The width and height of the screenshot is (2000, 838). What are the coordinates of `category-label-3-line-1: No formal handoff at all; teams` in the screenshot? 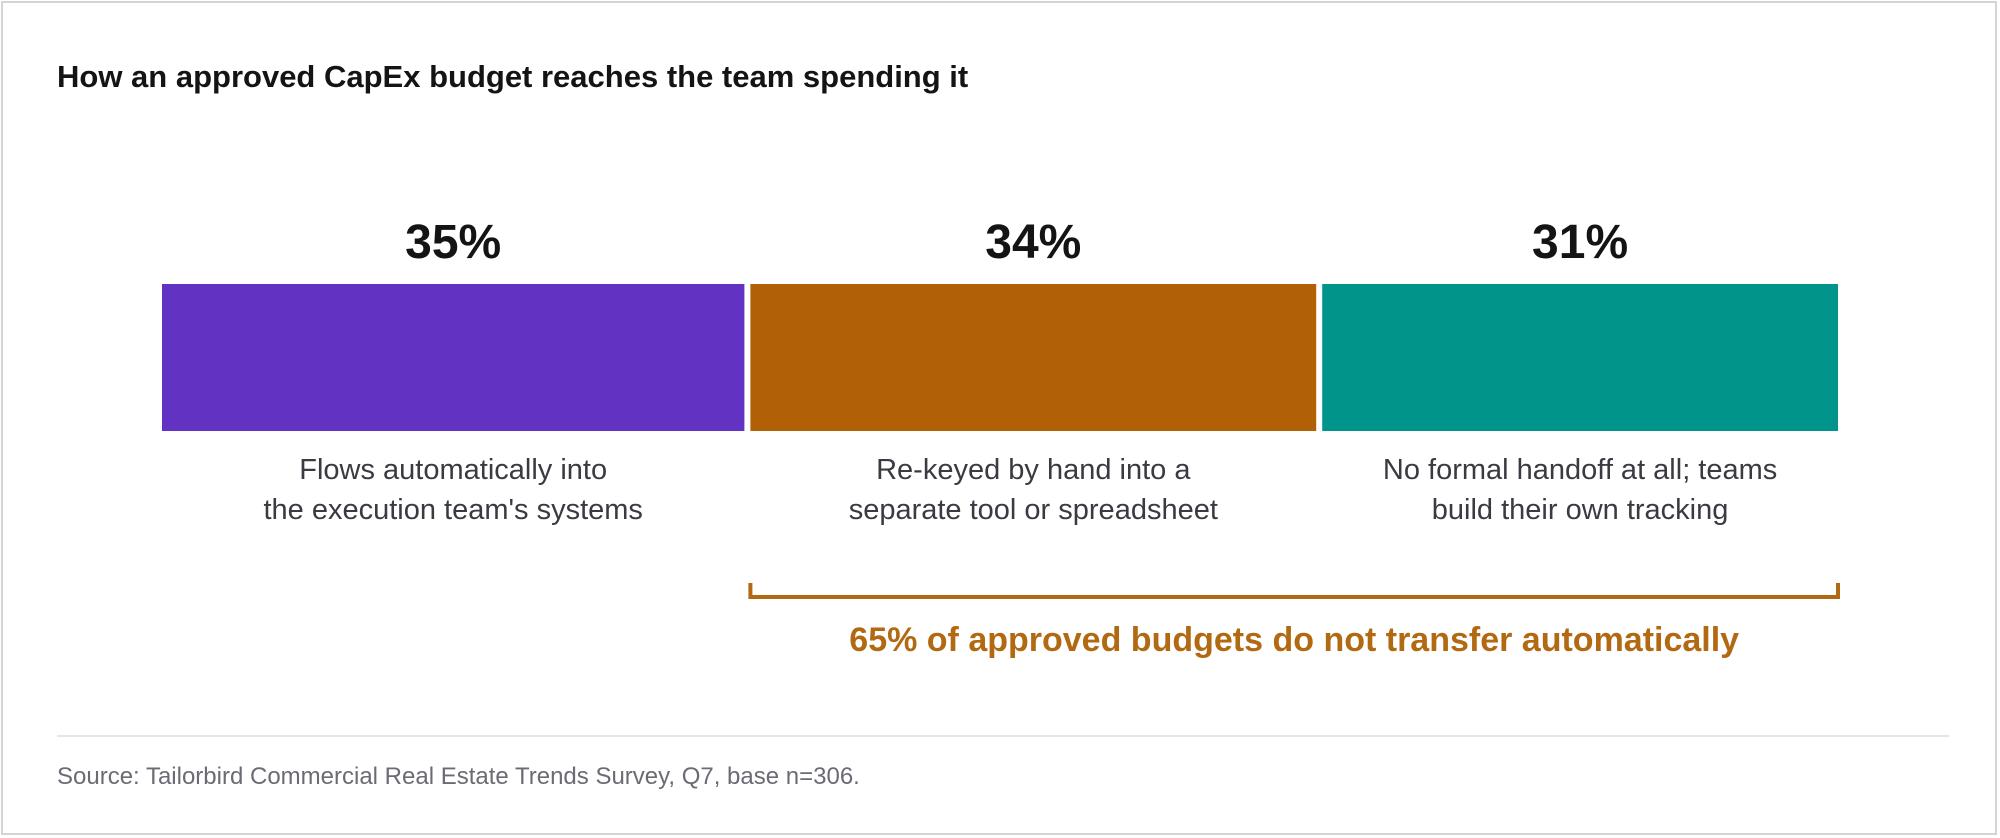 It's located at (1580, 470).